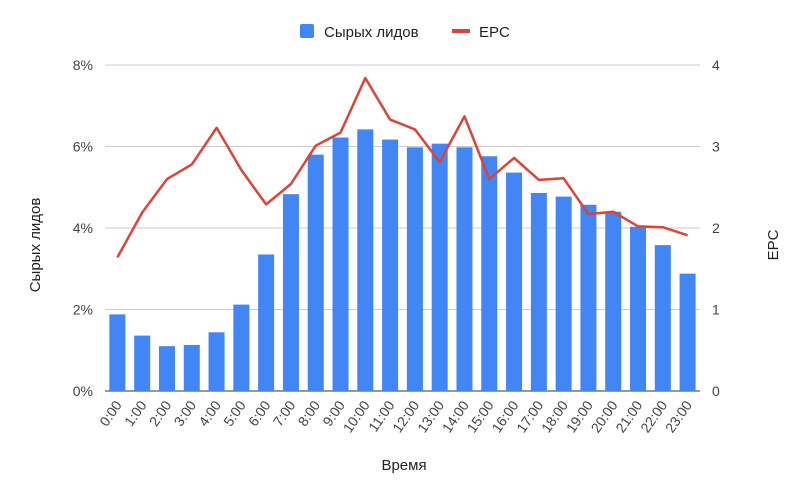 This screenshot has width=807, height=499. What do you see at coordinates (307, 31) in the screenshot?
I see `legend-swatch-bars` at bounding box center [307, 31].